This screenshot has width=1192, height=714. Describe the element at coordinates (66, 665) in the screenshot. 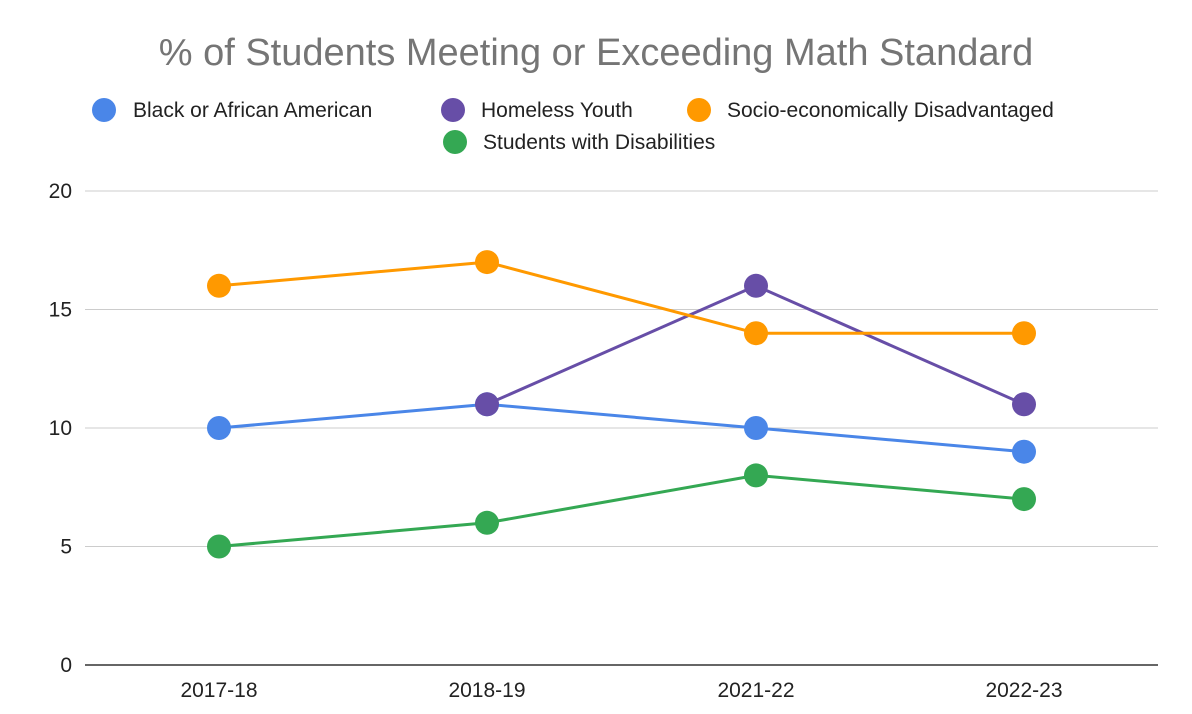

I see `y-tick-label: 0` at that location.